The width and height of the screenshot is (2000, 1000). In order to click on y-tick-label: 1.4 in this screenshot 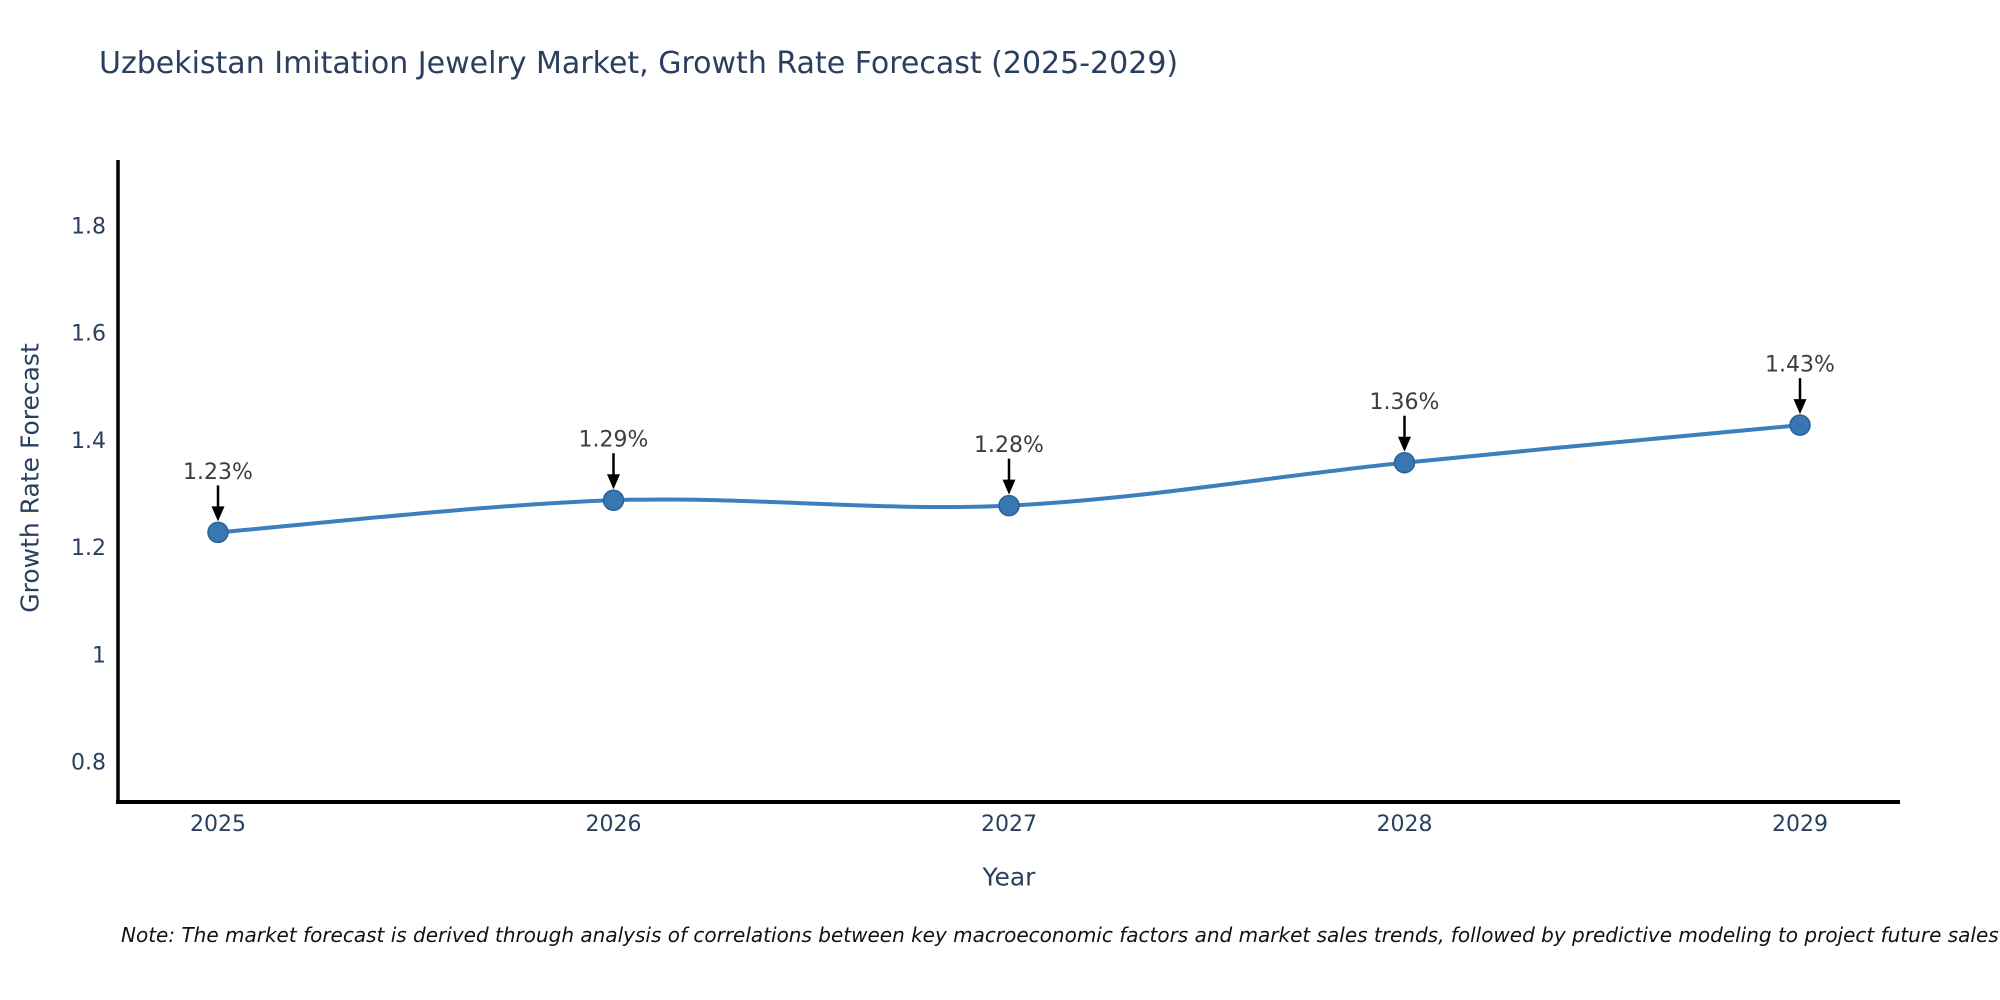, I will do `click(88, 441)`.